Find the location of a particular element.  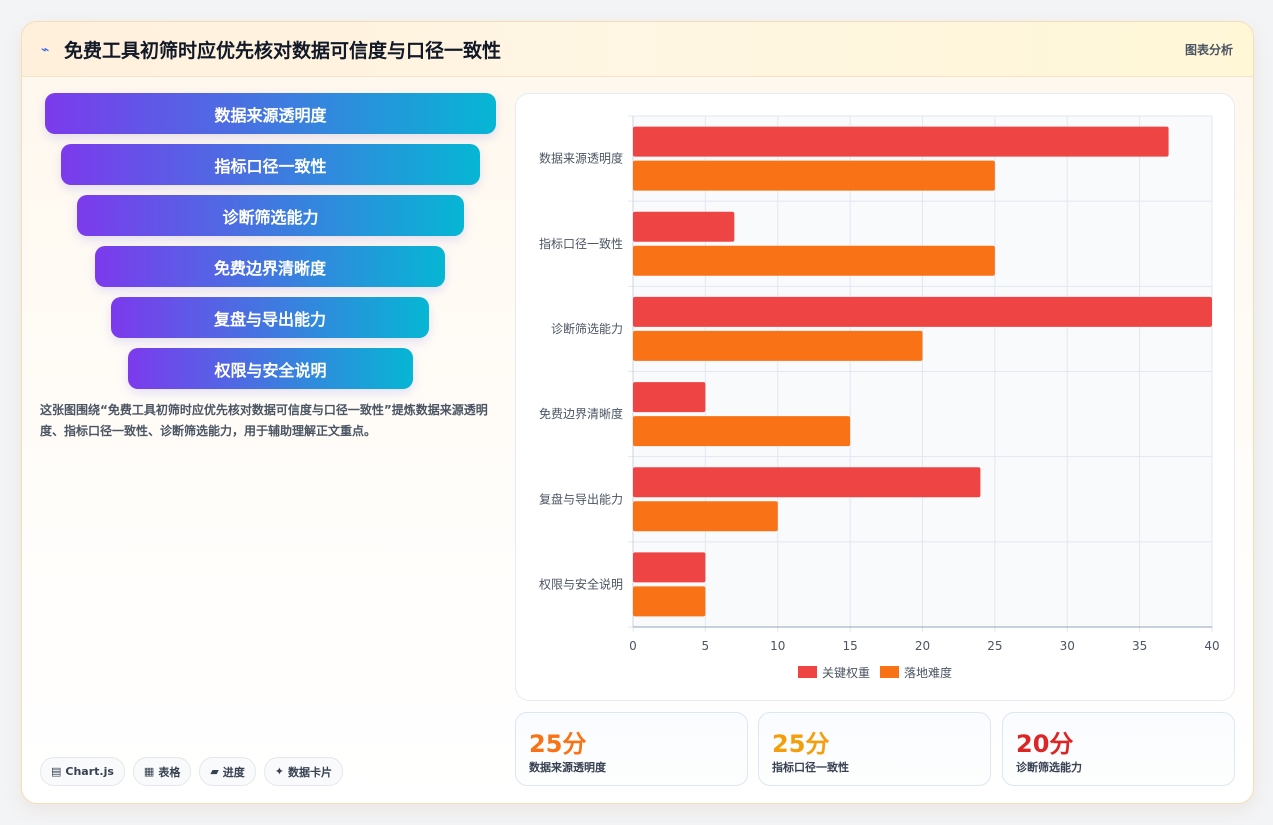

chart-icon: ▤ is located at coordinates (56, 771).